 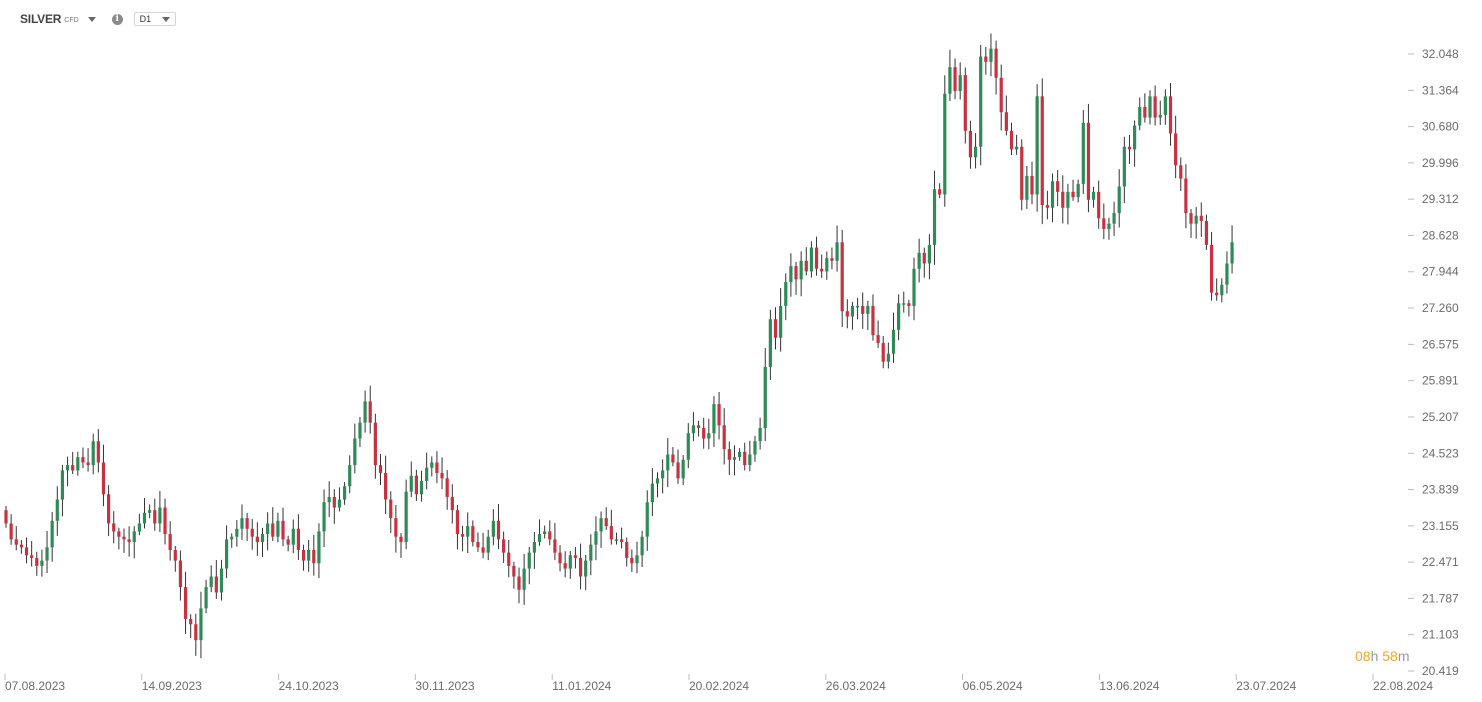 What do you see at coordinates (41, 19) in the screenshot?
I see `symbol-name: SILVER` at bounding box center [41, 19].